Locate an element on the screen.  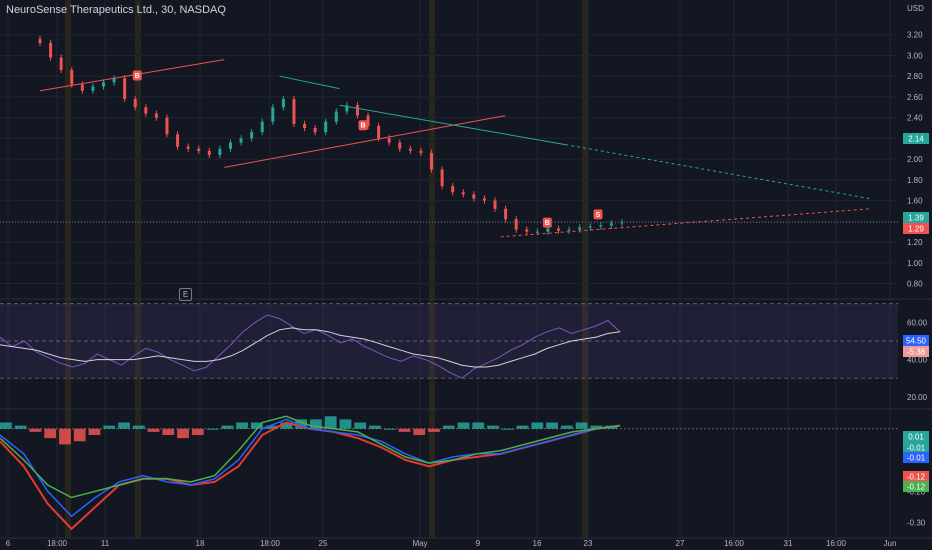
macd-line is located at coordinates (310, 468).